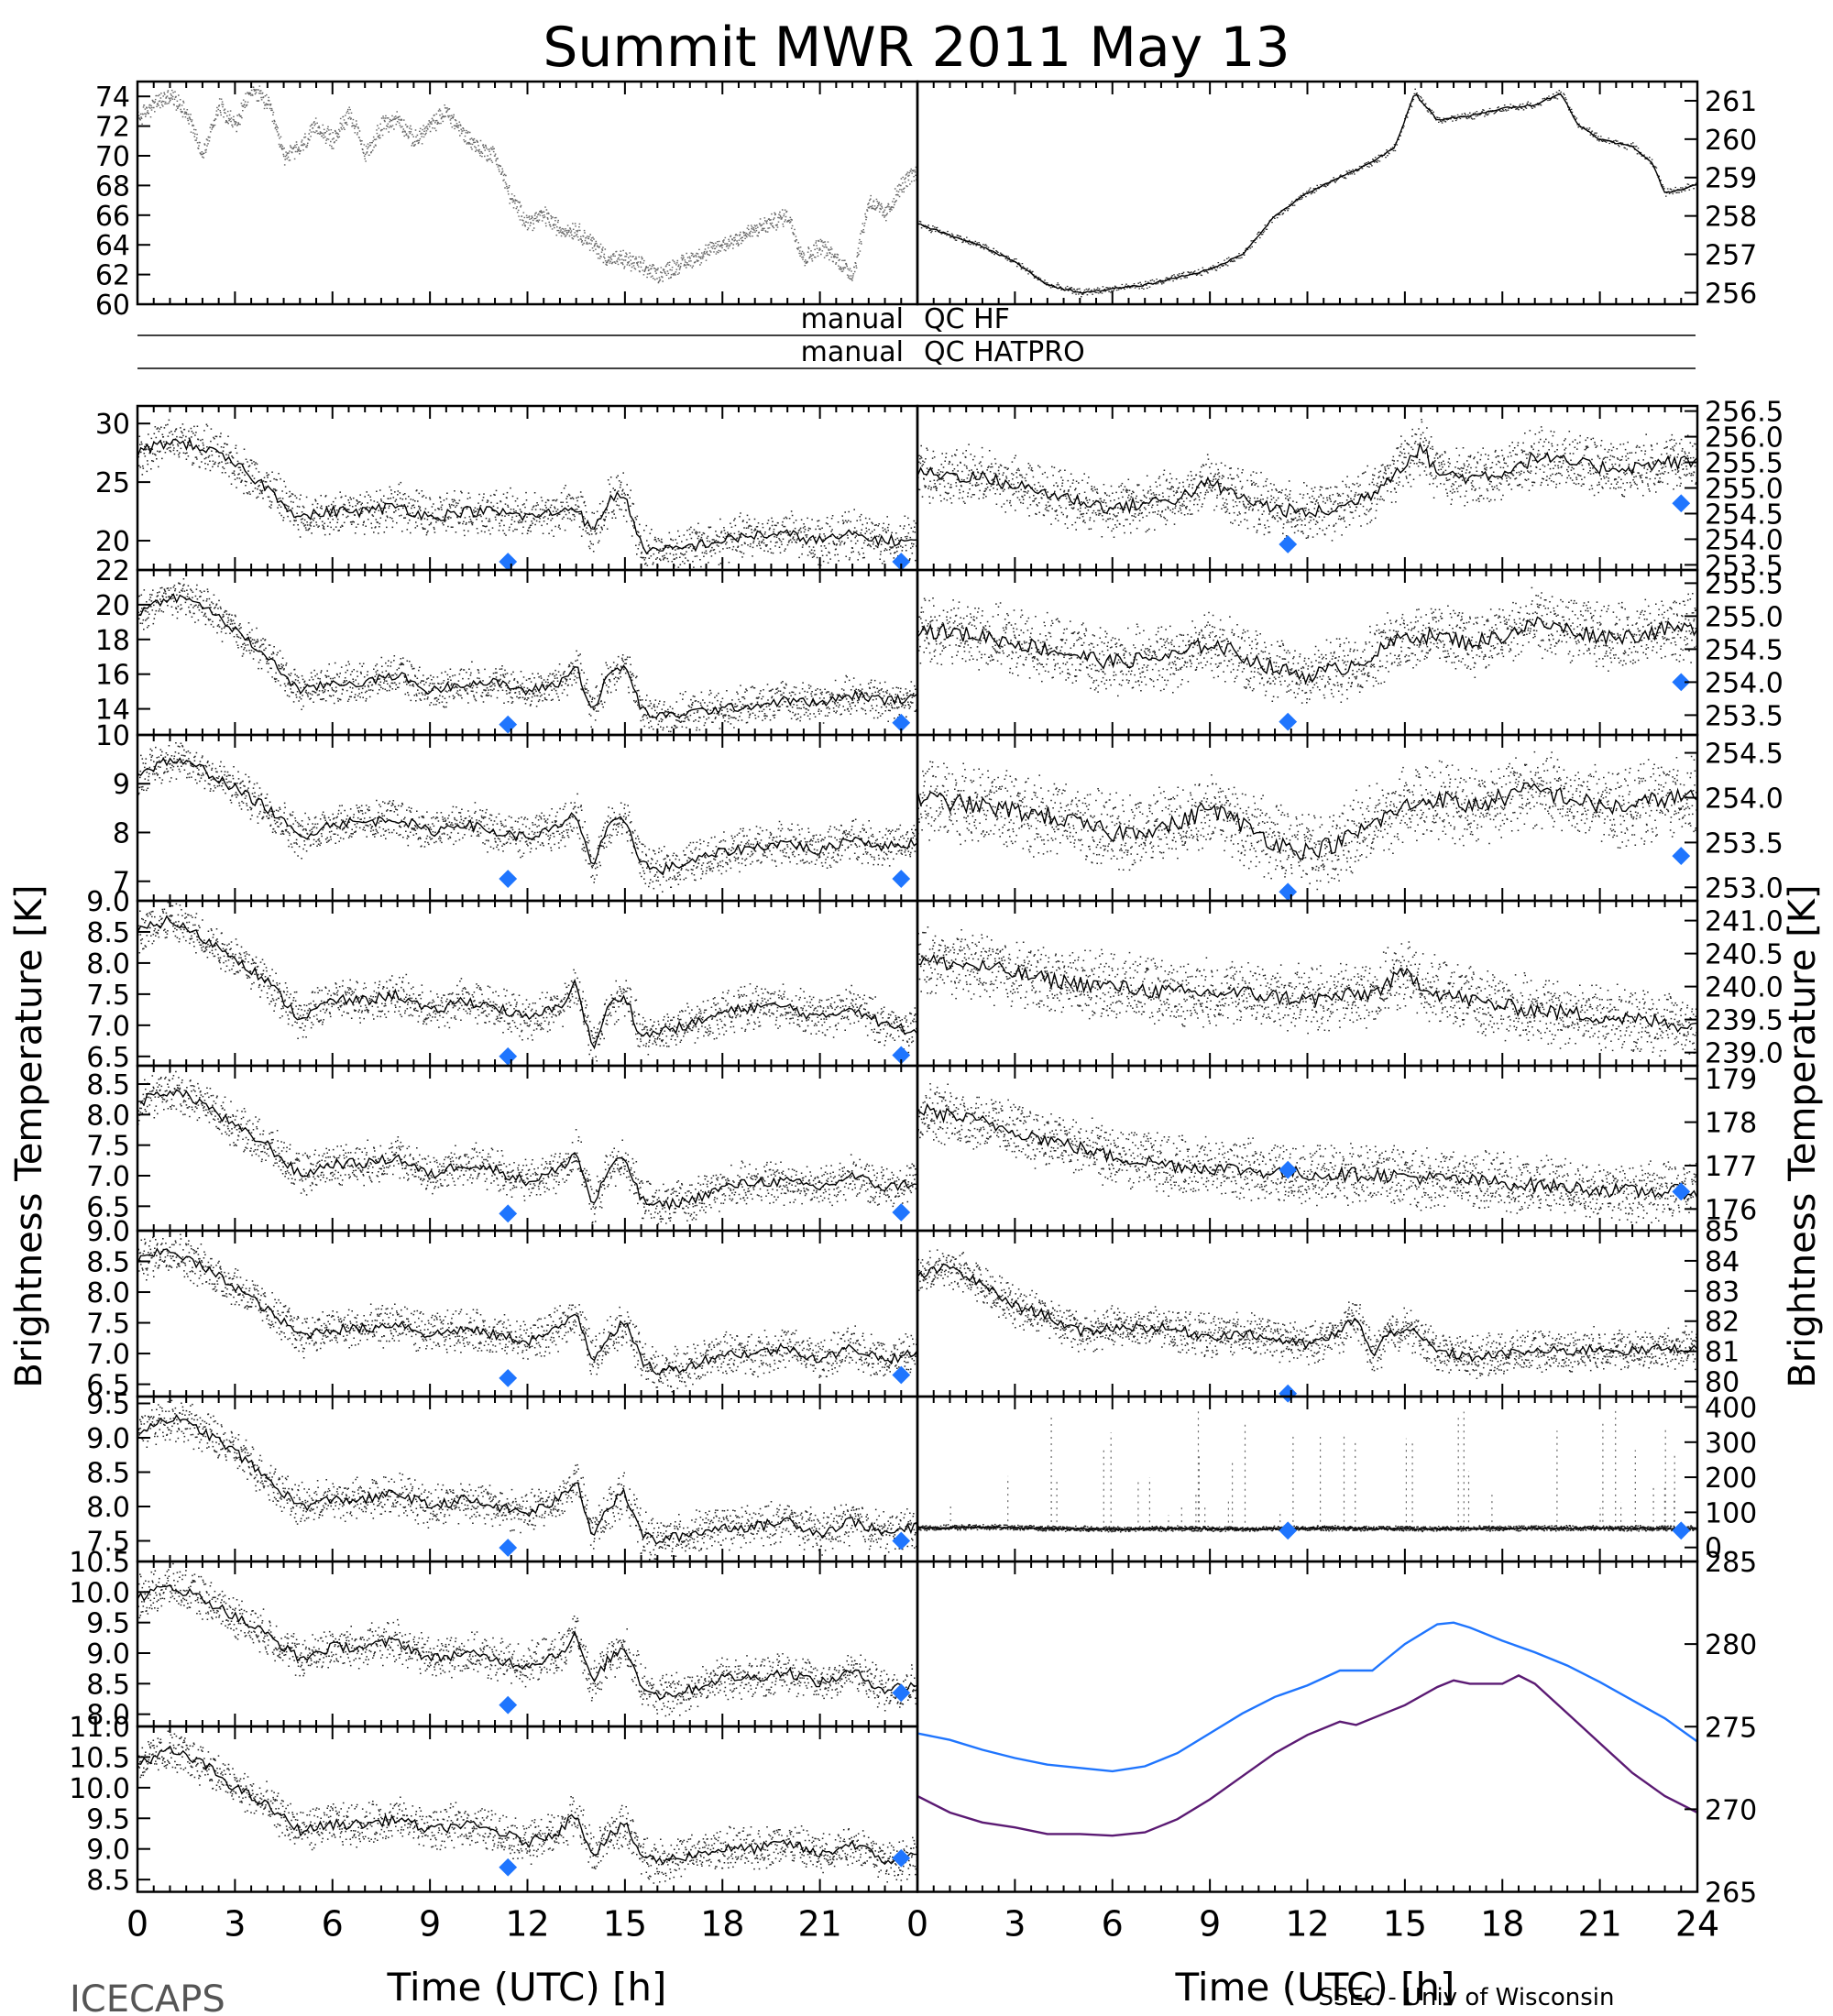  What do you see at coordinates (1307, 193) in the screenshot?
I see `data-trace-temp` at bounding box center [1307, 193].